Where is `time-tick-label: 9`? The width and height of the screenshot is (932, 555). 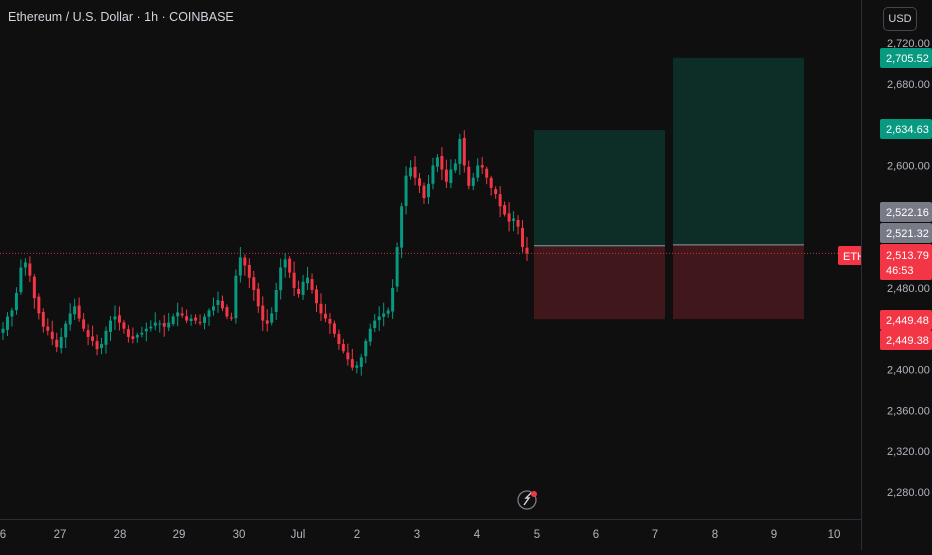 time-tick-label: 9 is located at coordinates (774, 535).